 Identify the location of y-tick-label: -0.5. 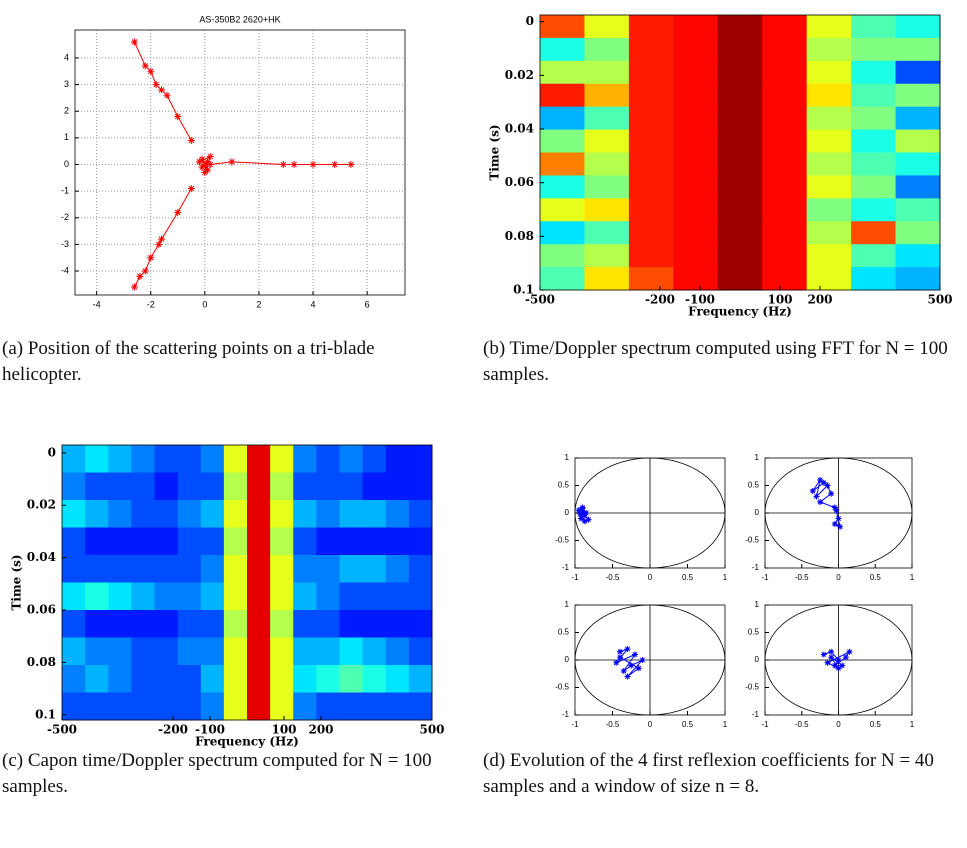
(562, 687).